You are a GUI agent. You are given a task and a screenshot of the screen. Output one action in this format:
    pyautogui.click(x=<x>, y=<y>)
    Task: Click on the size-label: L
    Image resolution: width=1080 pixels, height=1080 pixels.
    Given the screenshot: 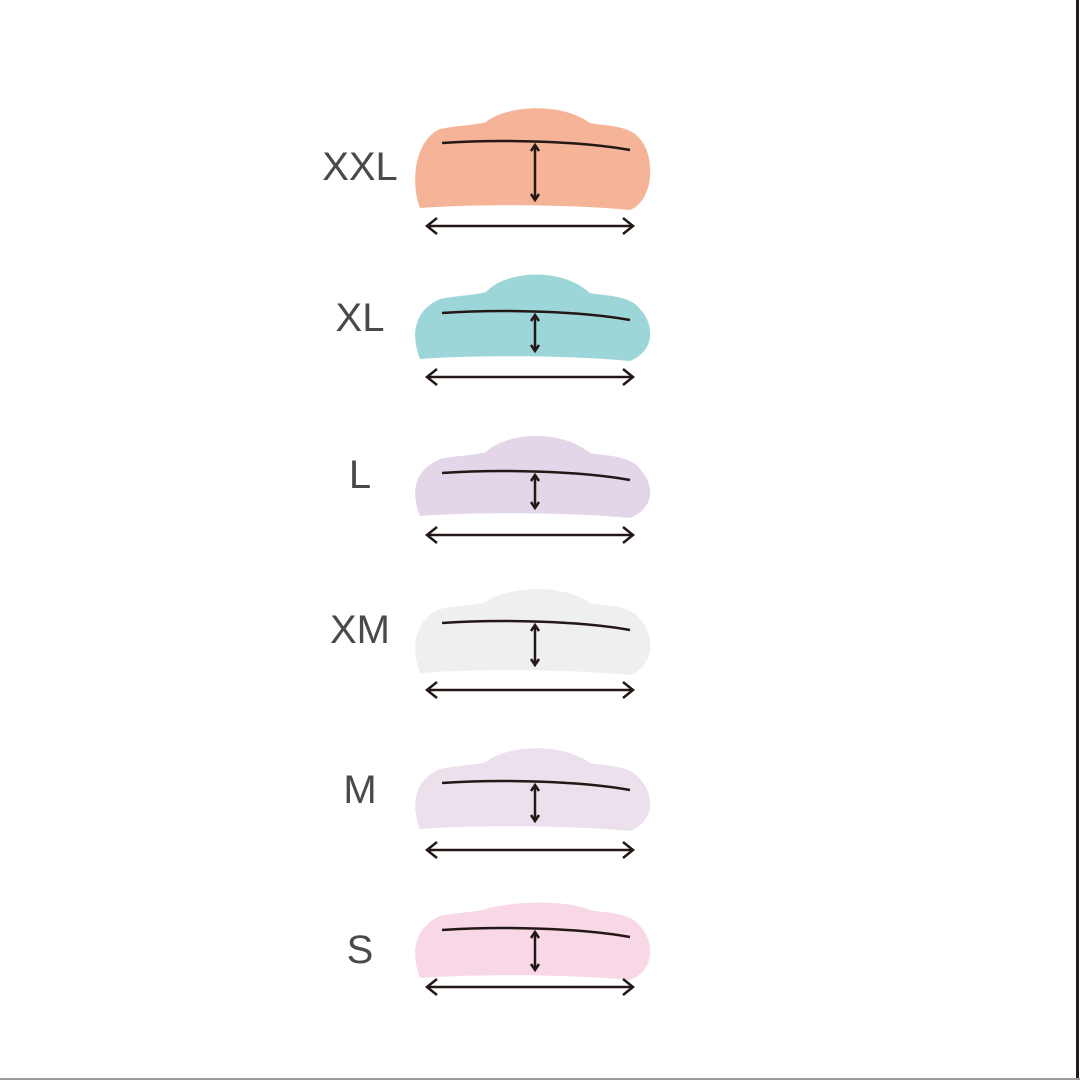 What is the action you would take?
    pyautogui.click(x=360, y=475)
    